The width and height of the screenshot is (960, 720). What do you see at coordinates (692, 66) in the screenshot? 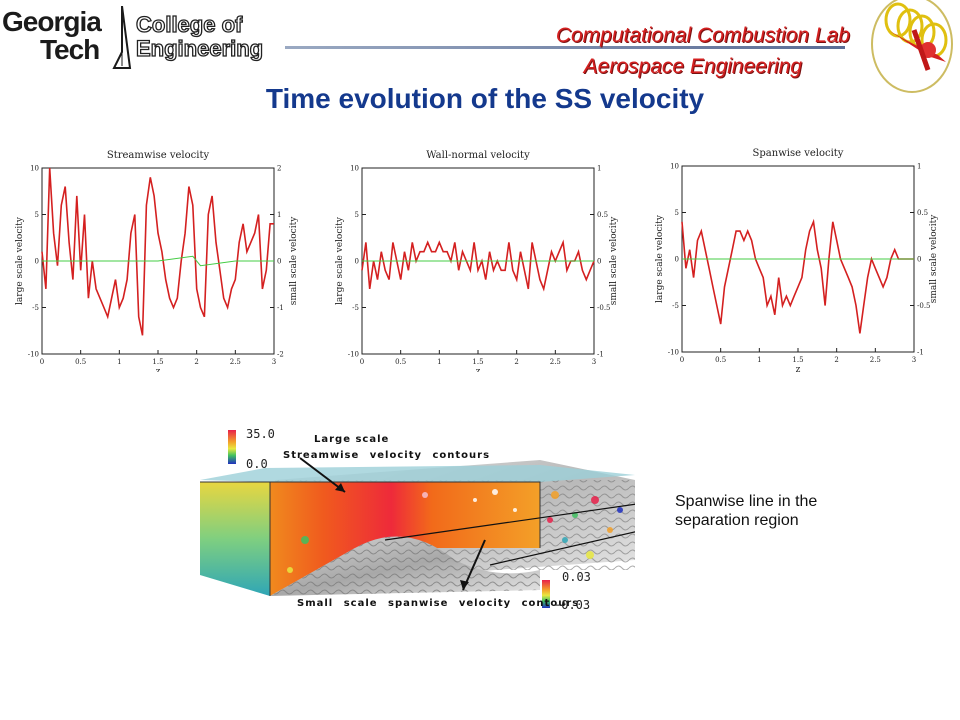
I see `lab-subtitle: Aerospace Engineering` at bounding box center [692, 66].